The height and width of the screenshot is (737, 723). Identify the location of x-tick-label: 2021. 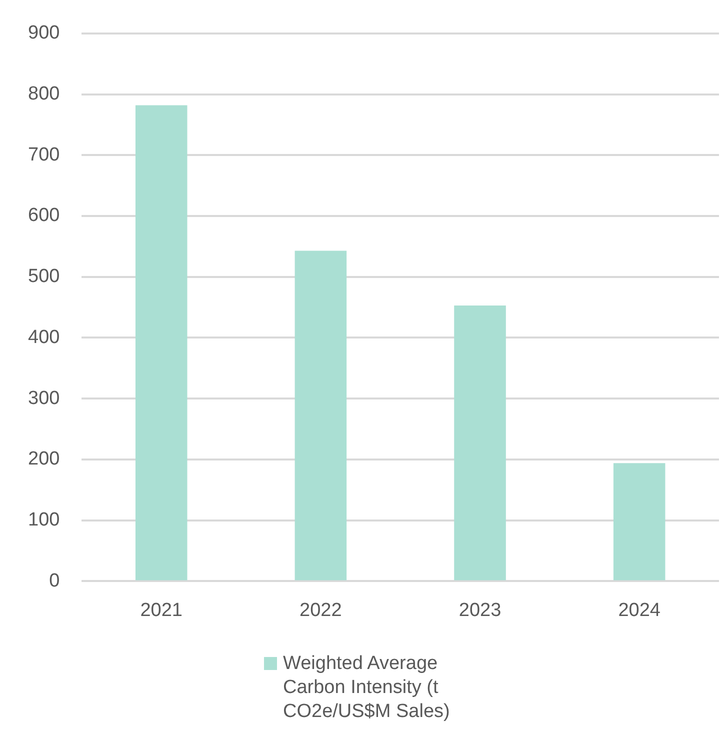
(161, 610).